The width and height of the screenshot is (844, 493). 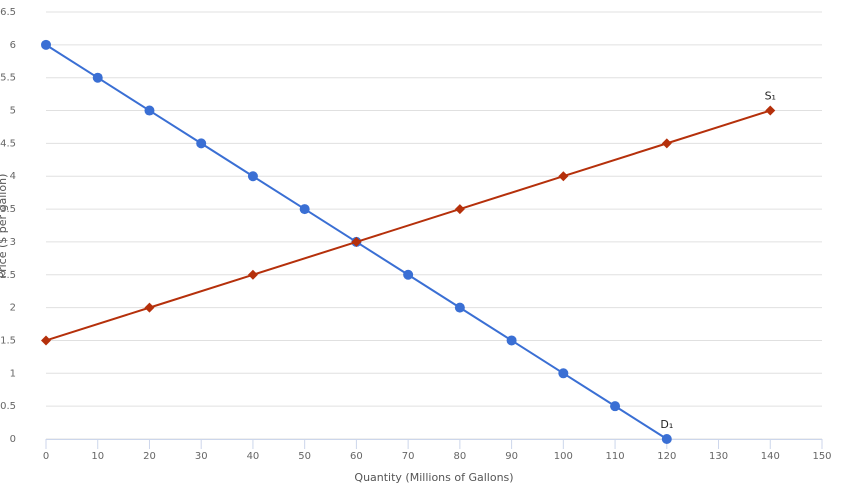 What do you see at coordinates (304, 456) in the screenshot?
I see `x-tick-label: 50` at bounding box center [304, 456].